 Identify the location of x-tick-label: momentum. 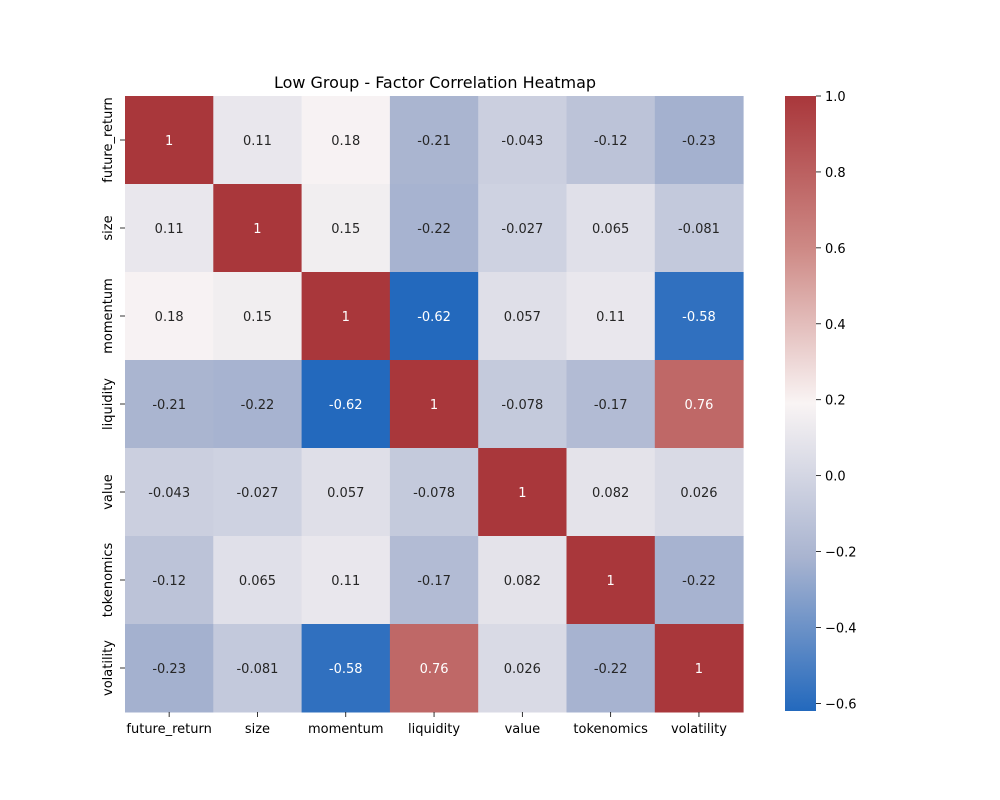
(346, 729).